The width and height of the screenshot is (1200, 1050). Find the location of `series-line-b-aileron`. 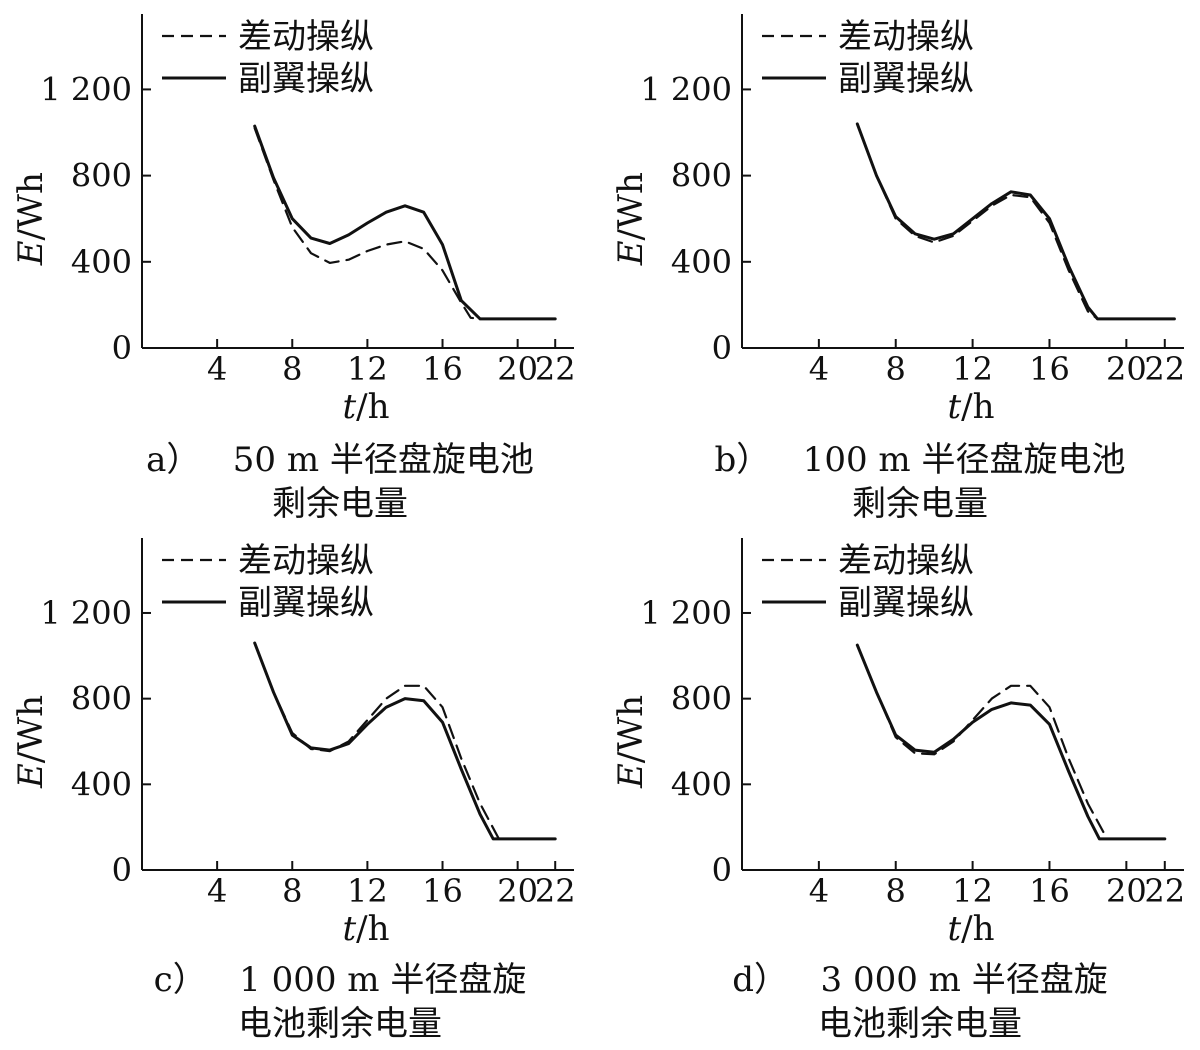

series-line-b-aileron is located at coordinates (1015, 221).